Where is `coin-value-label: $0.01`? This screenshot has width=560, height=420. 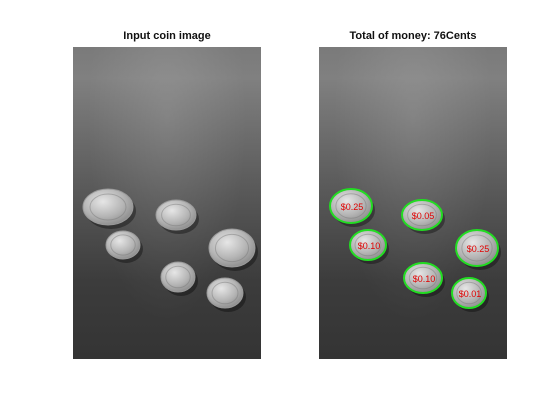
coin-value-label: $0.01 is located at coordinates (470, 294).